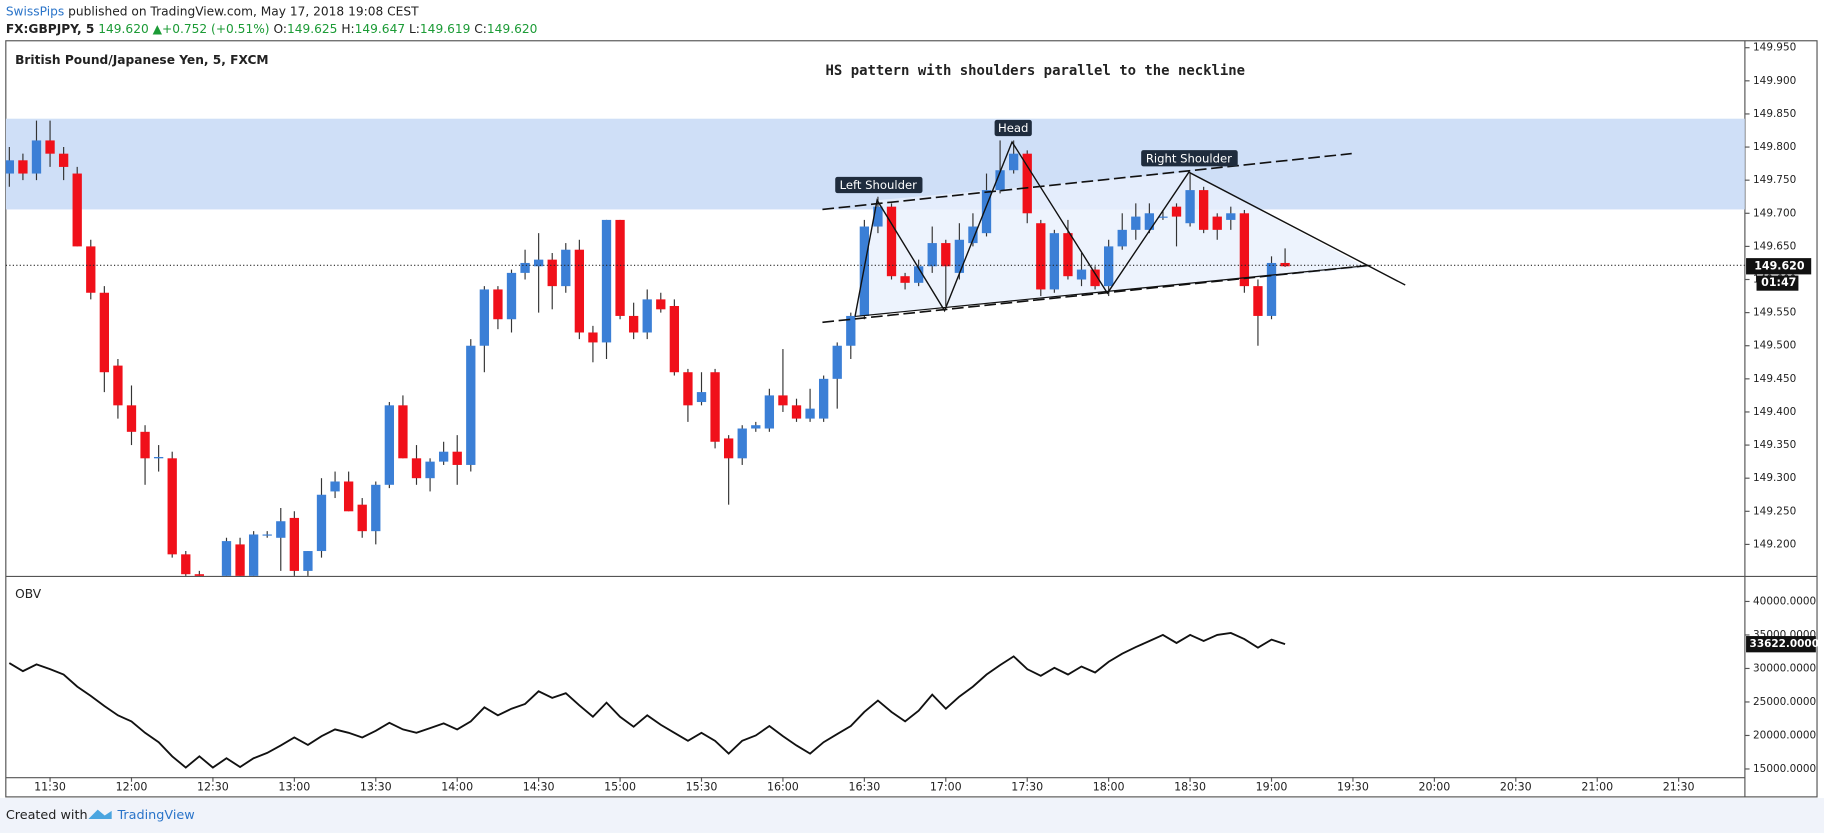  What do you see at coordinates (864, 787) in the screenshot?
I see `x-tick-label: 16:30` at bounding box center [864, 787].